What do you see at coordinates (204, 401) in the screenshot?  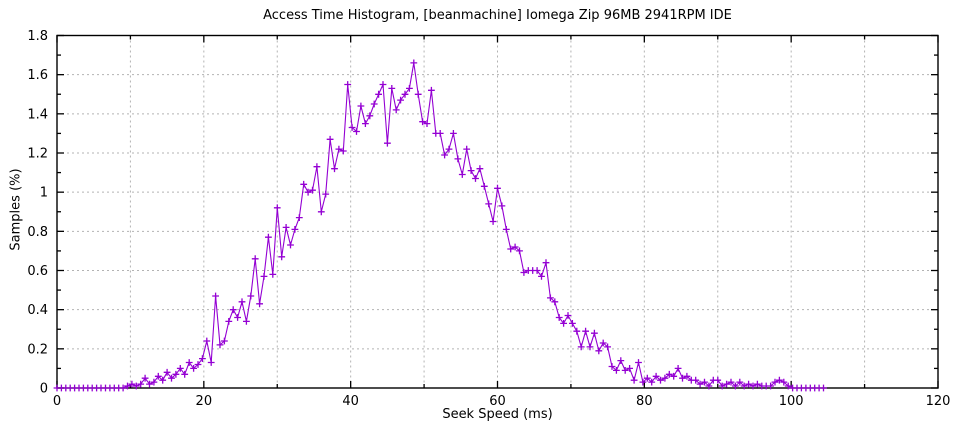 I see `x-tick-label: 20` at bounding box center [204, 401].